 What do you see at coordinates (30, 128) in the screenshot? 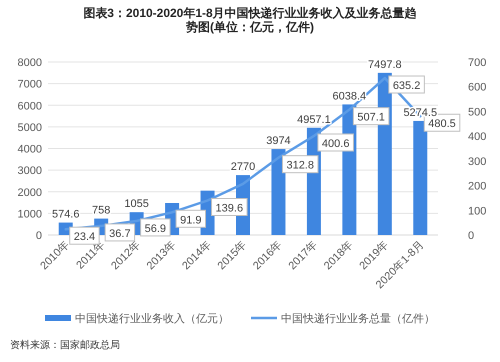
I see `y-tick-label: 5000` at bounding box center [30, 128].